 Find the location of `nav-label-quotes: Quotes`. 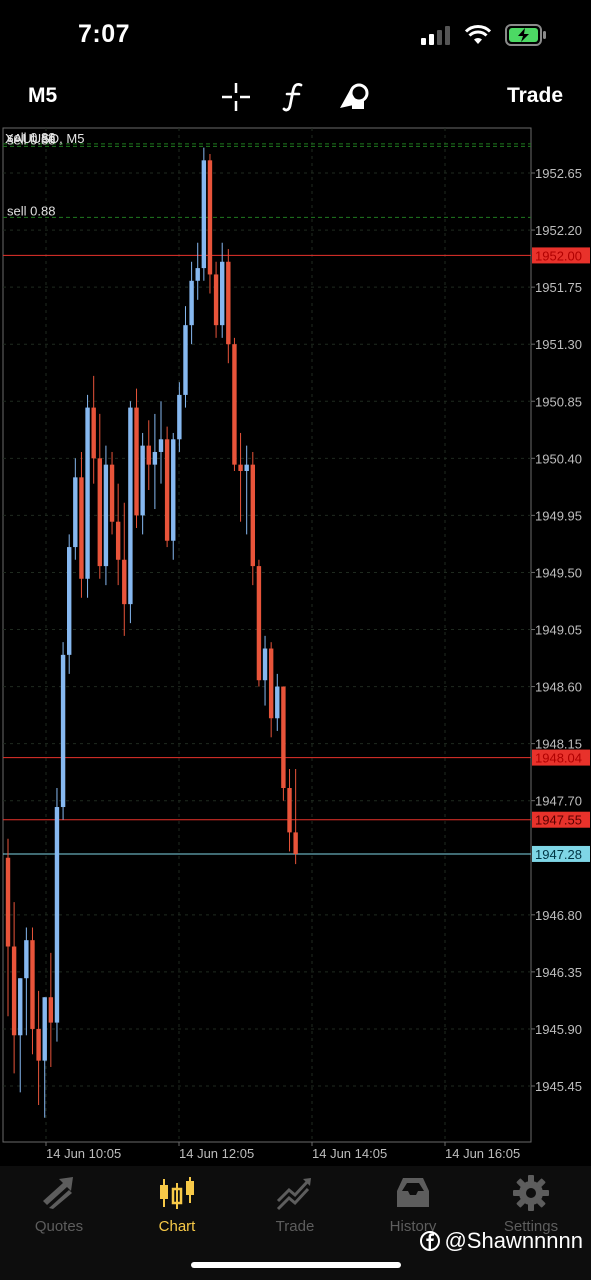

nav-label-quotes: Quotes is located at coordinates (59, 1226).